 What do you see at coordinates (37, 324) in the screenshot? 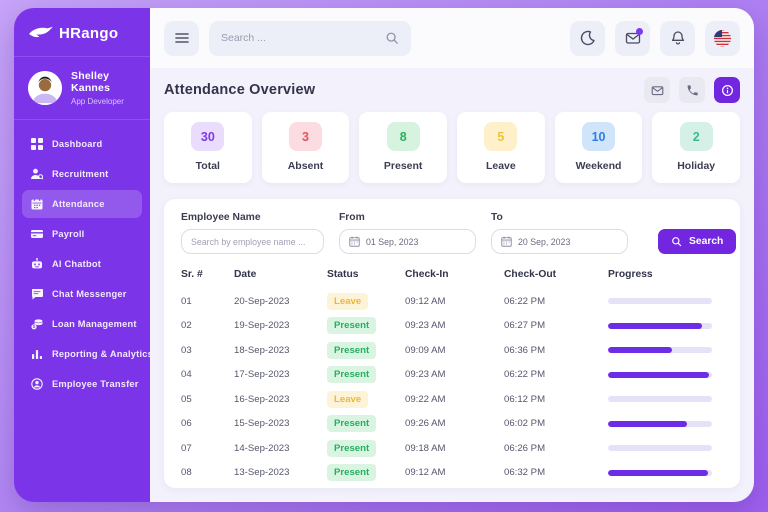
I see `loan-icon: $` at bounding box center [37, 324].